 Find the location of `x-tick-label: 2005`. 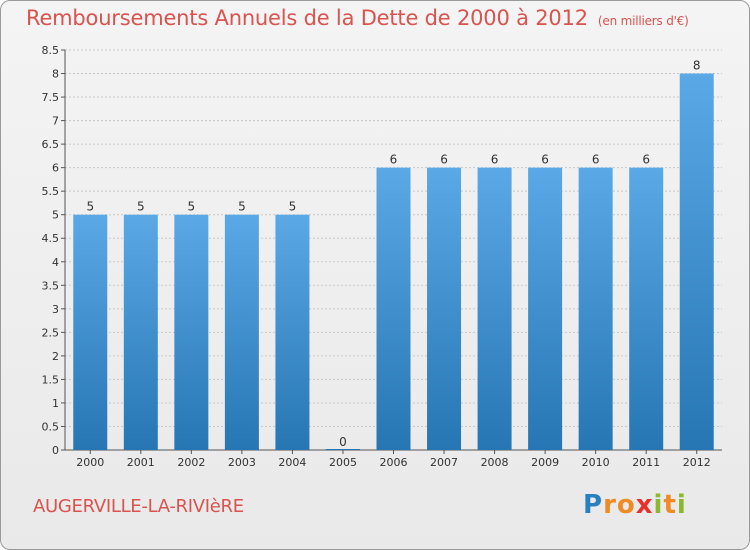

x-tick-label: 2005 is located at coordinates (343, 462).